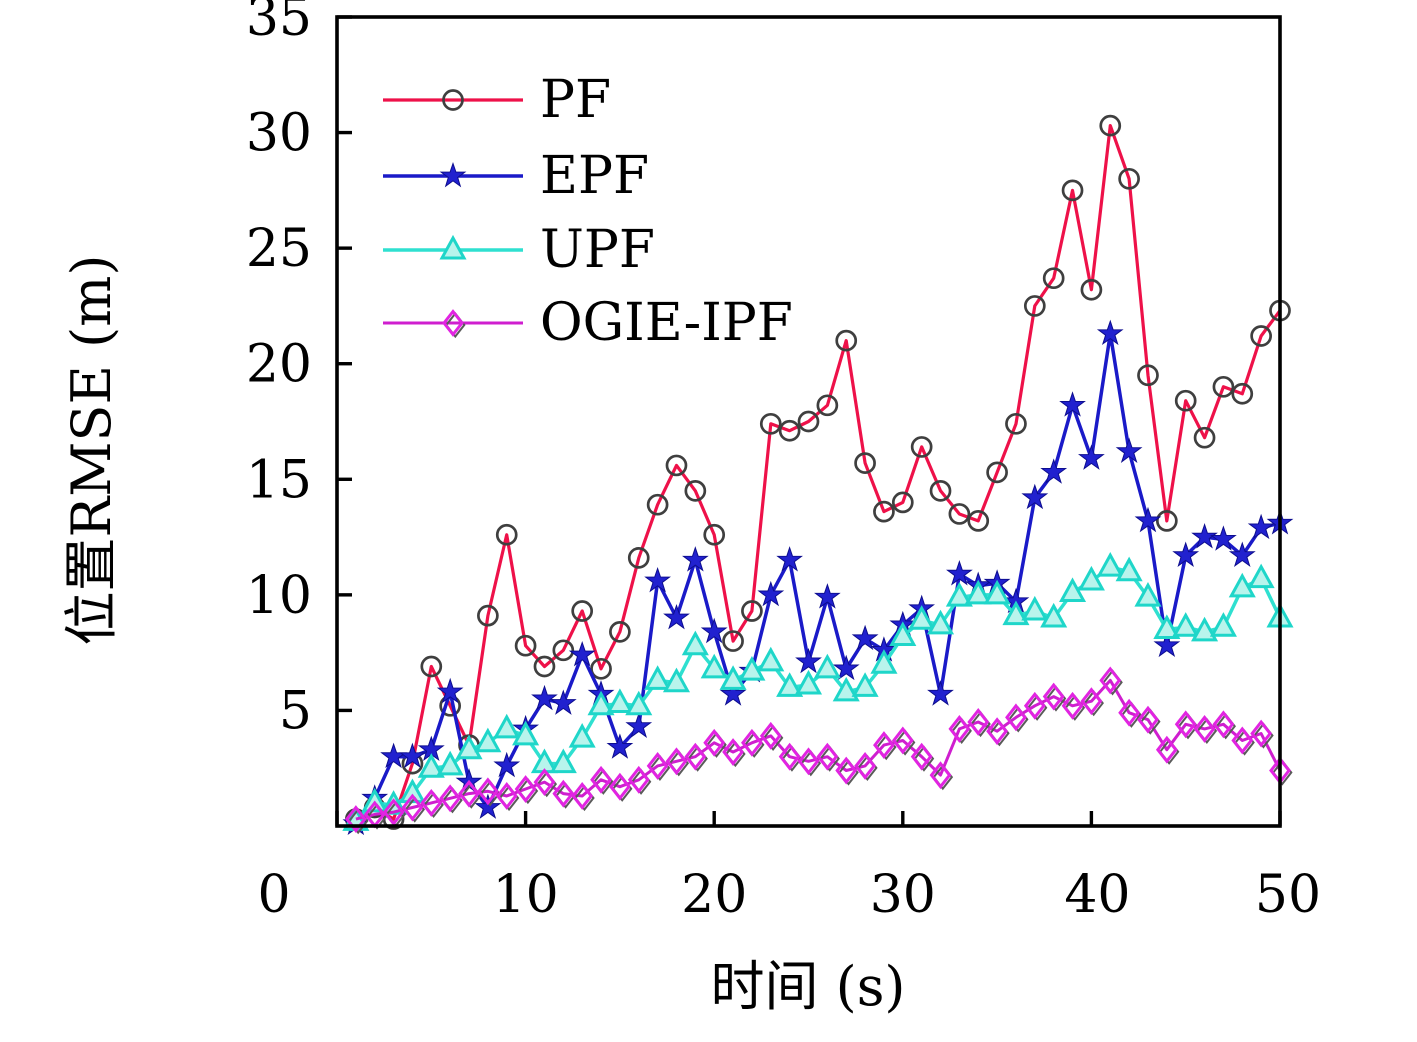 The image size is (1417, 1042). What do you see at coordinates (666, 323) in the screenshot?
I see `legend-label-OGIE-IPF: OGIE-IPF` at bounding box center [666, 323].